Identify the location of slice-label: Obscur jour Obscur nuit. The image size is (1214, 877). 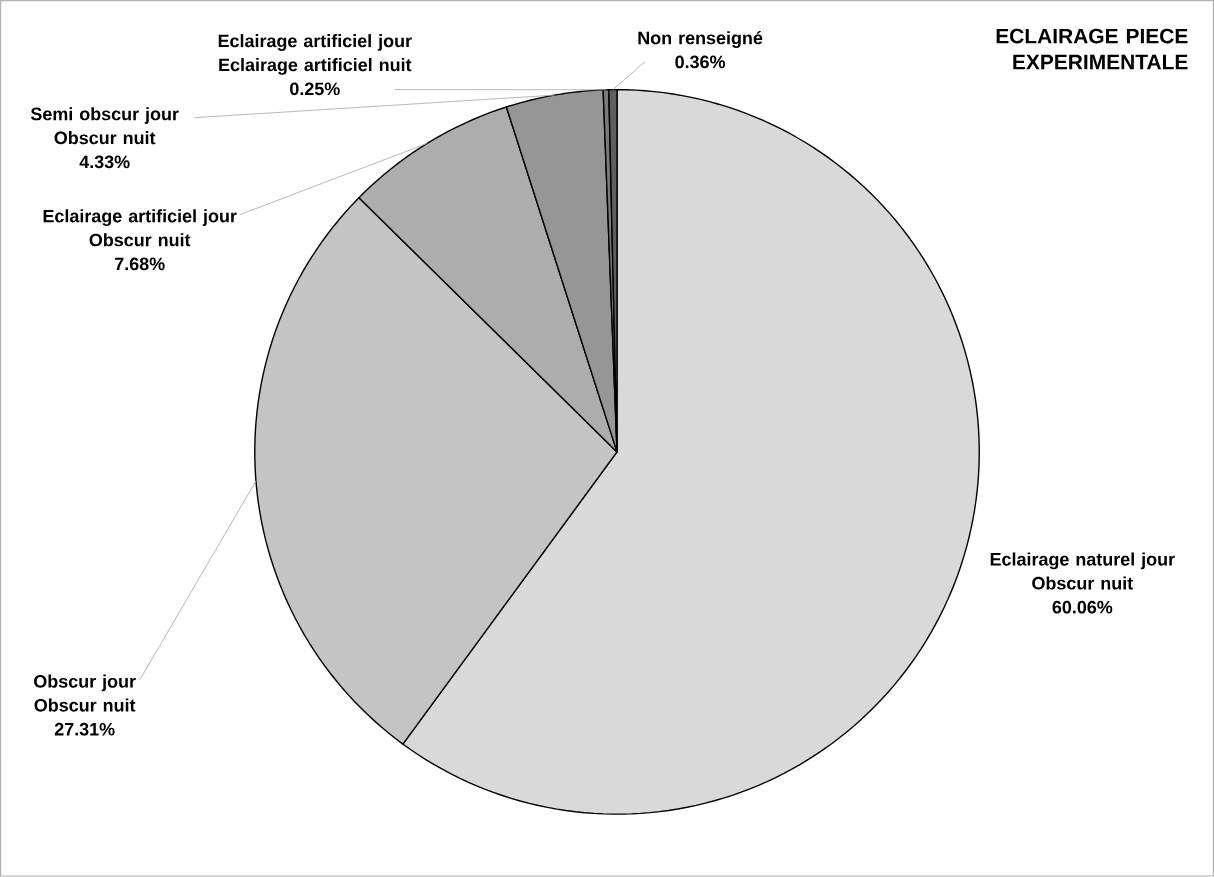
(85, 693).